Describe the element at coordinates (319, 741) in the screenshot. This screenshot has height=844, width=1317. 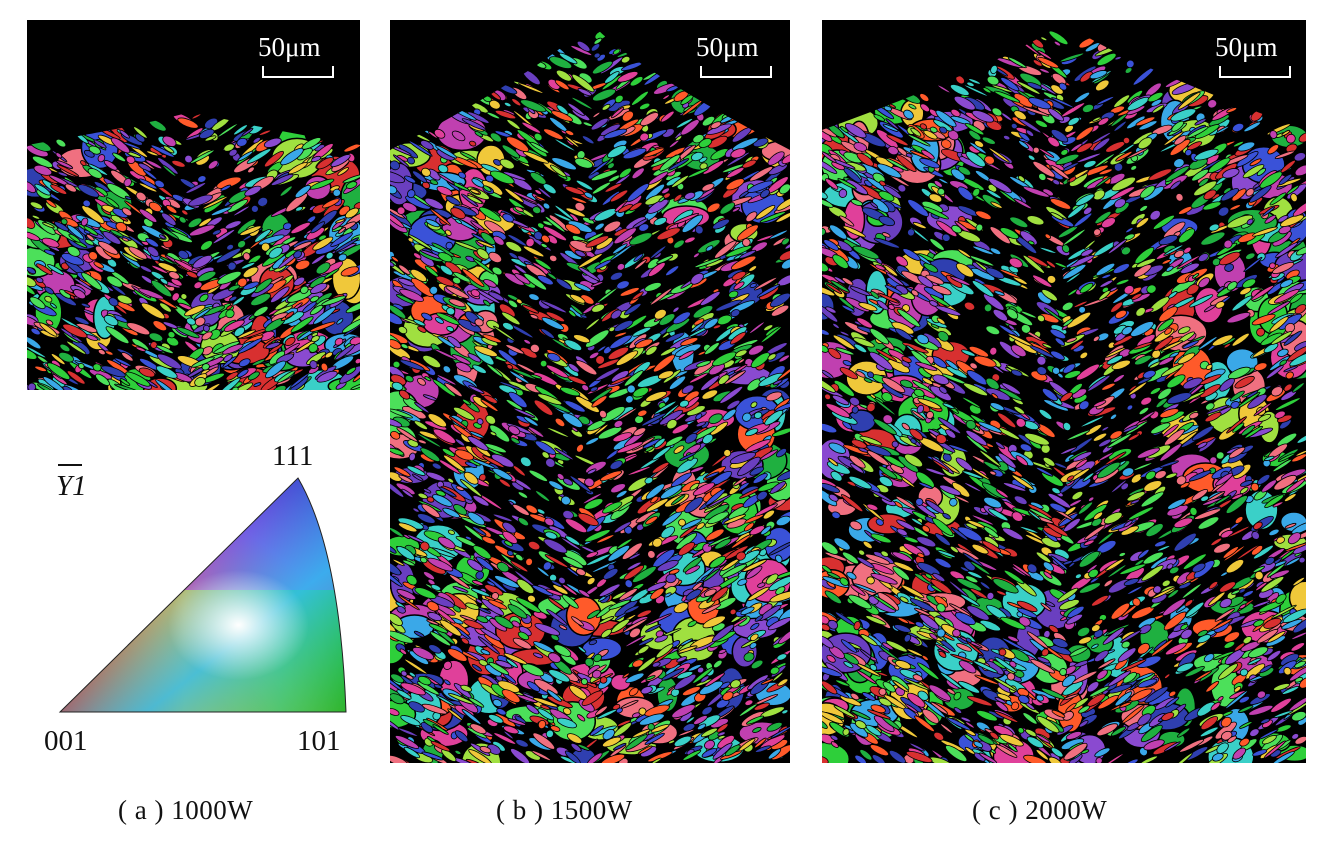
I see `ipf-corner-101: 101` at that location.